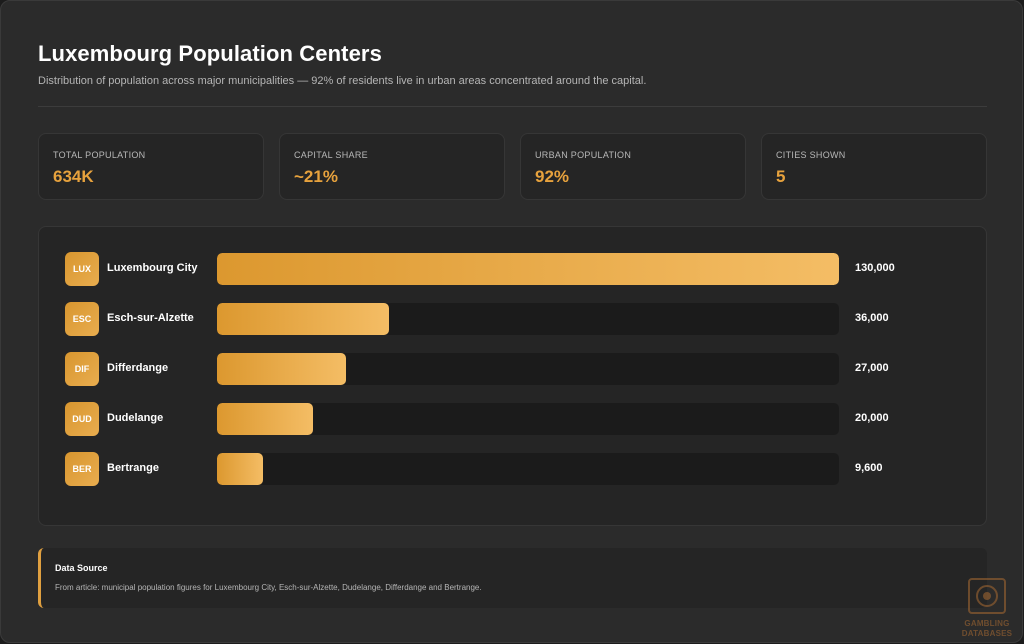 The image size is (1024, 644). Describe the element at coordinates (99, 155) in the screenshot. I see `stat-label: TOTAL POPULATION` at that location.